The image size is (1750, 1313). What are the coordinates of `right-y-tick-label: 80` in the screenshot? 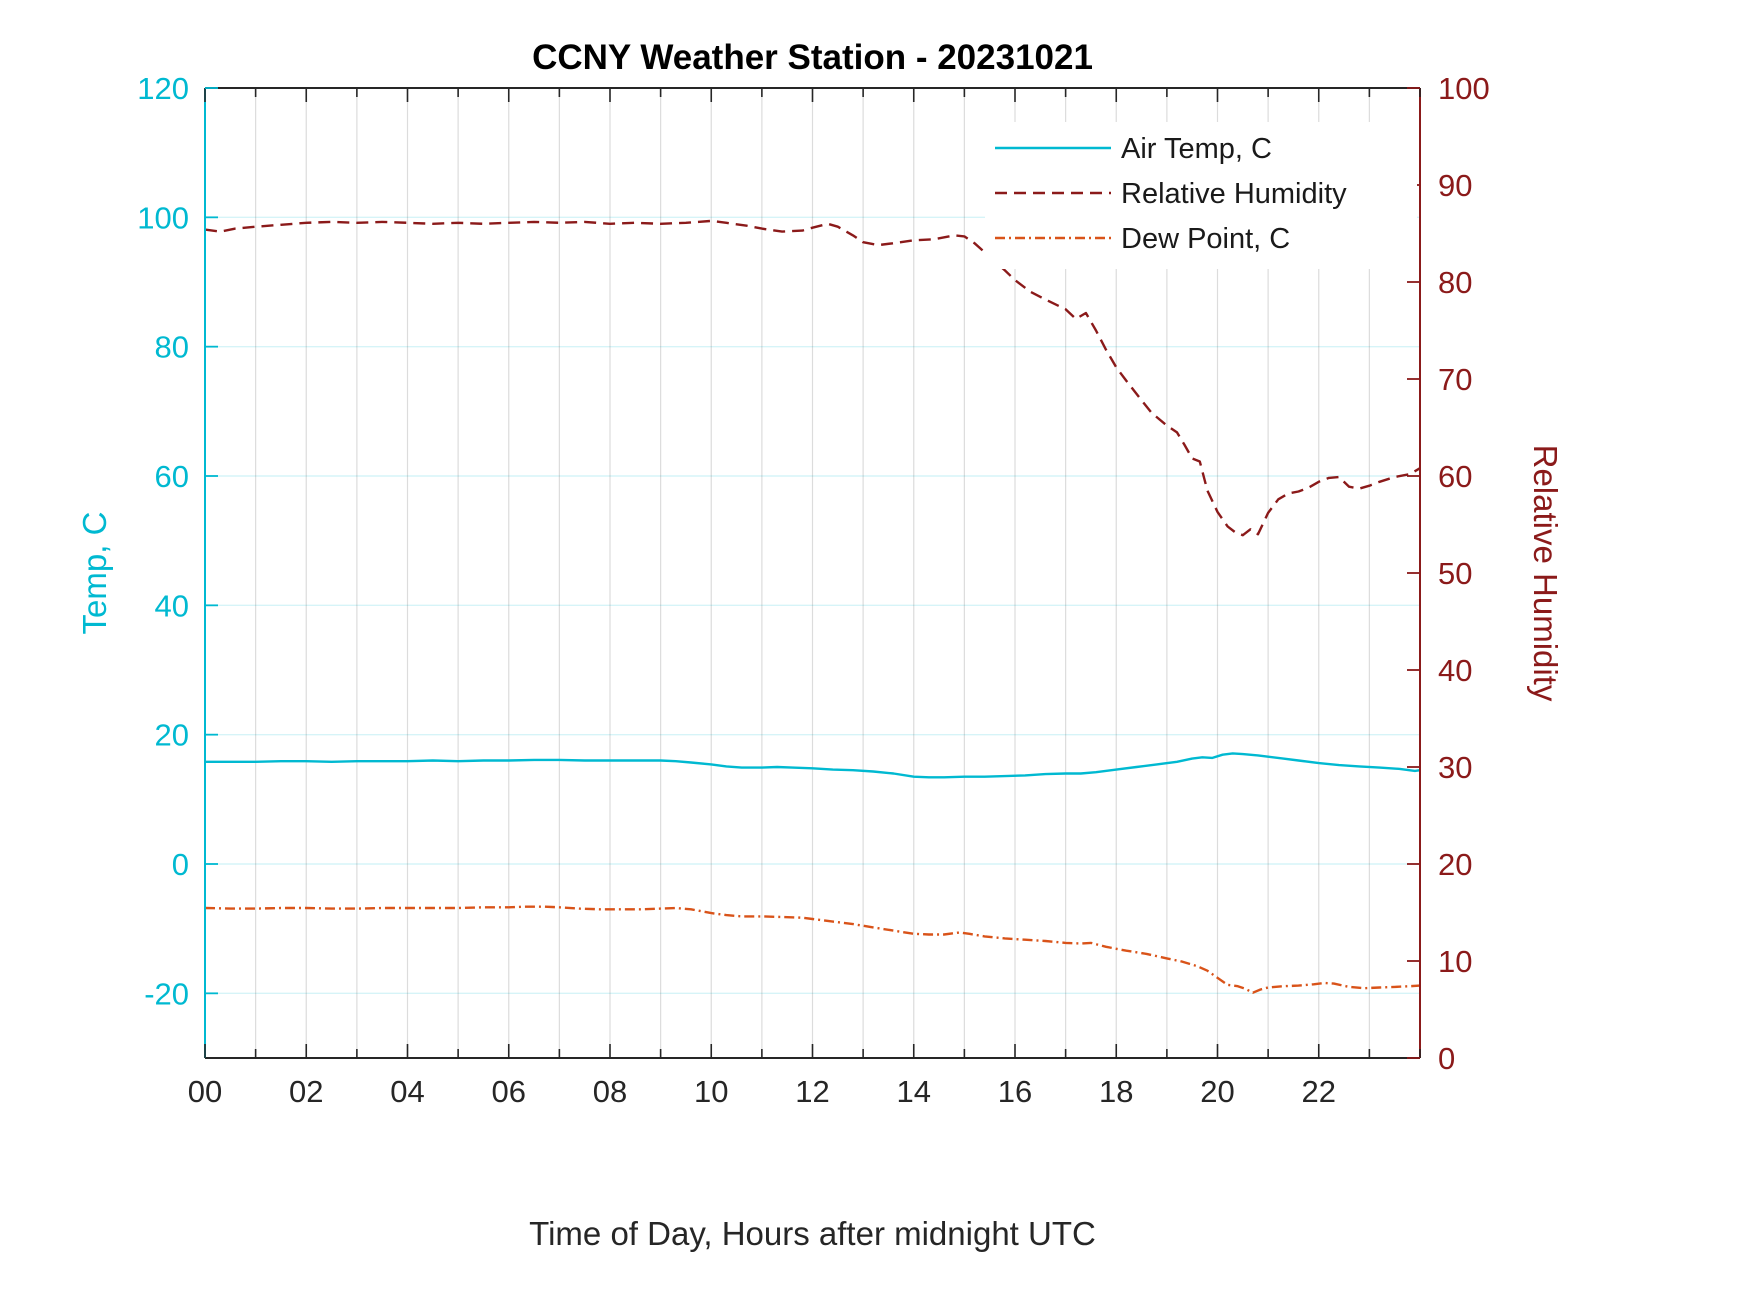 It's located at (1455, 282).